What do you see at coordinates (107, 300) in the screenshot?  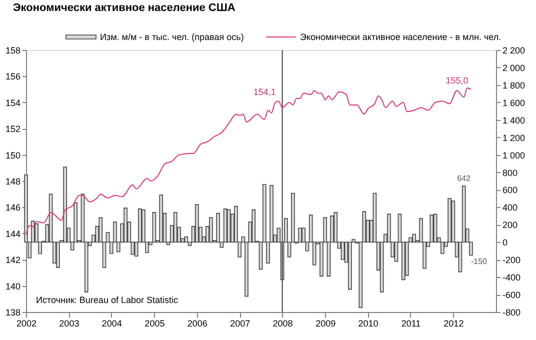 I see `annotation: Источник: Bureau of Labor Statistic` at bounding box center [107, 300].